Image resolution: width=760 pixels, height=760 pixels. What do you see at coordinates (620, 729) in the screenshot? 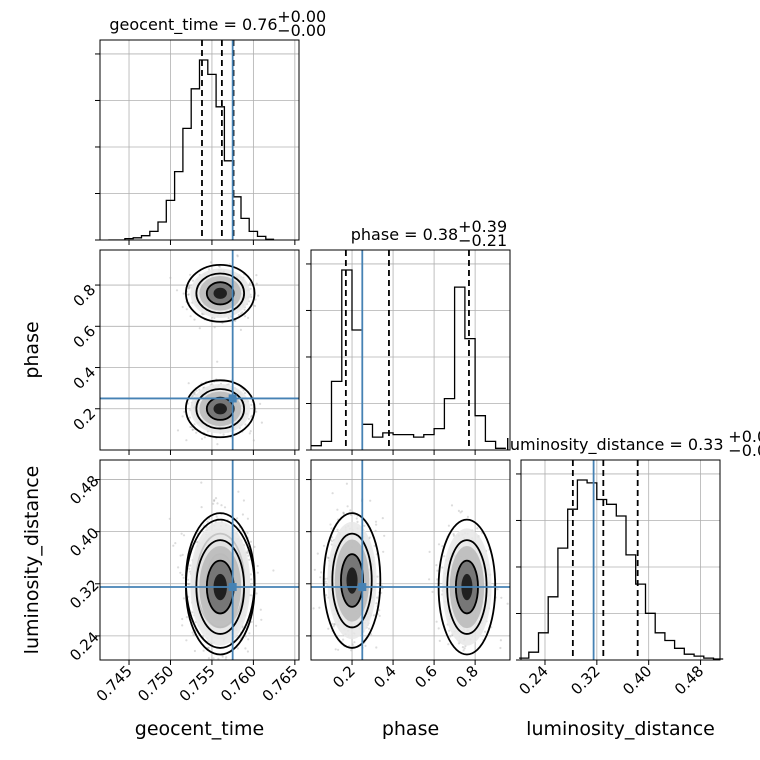
I see `x-axis-label-luminosity_distance: luminosity_distance` at bounding box center [620, 729].